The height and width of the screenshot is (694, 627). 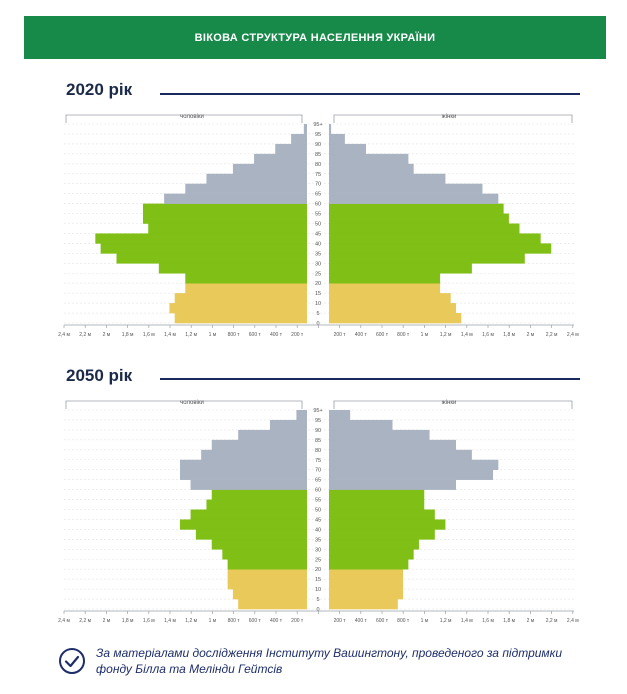 What do you see at coordinates (318, 481) in the screenshot?
I see `age-tick-label: 65` at bounding box center [318, 481].